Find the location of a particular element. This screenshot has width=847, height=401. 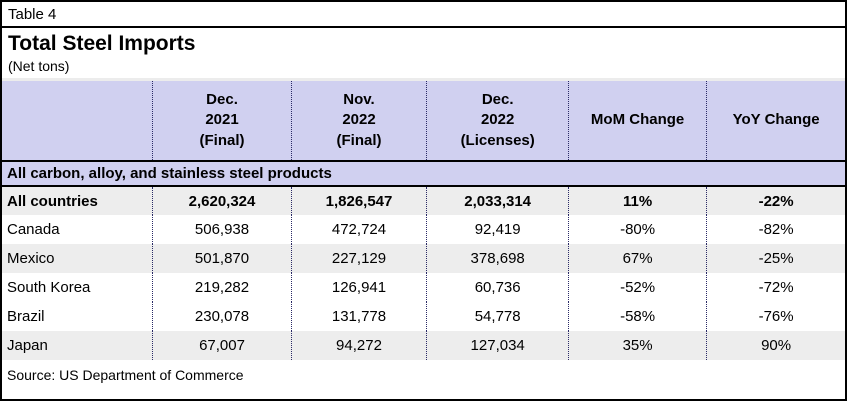

column-header-nov-2022: Nov. 2022 (Final) is located at coordinates (358, 121).